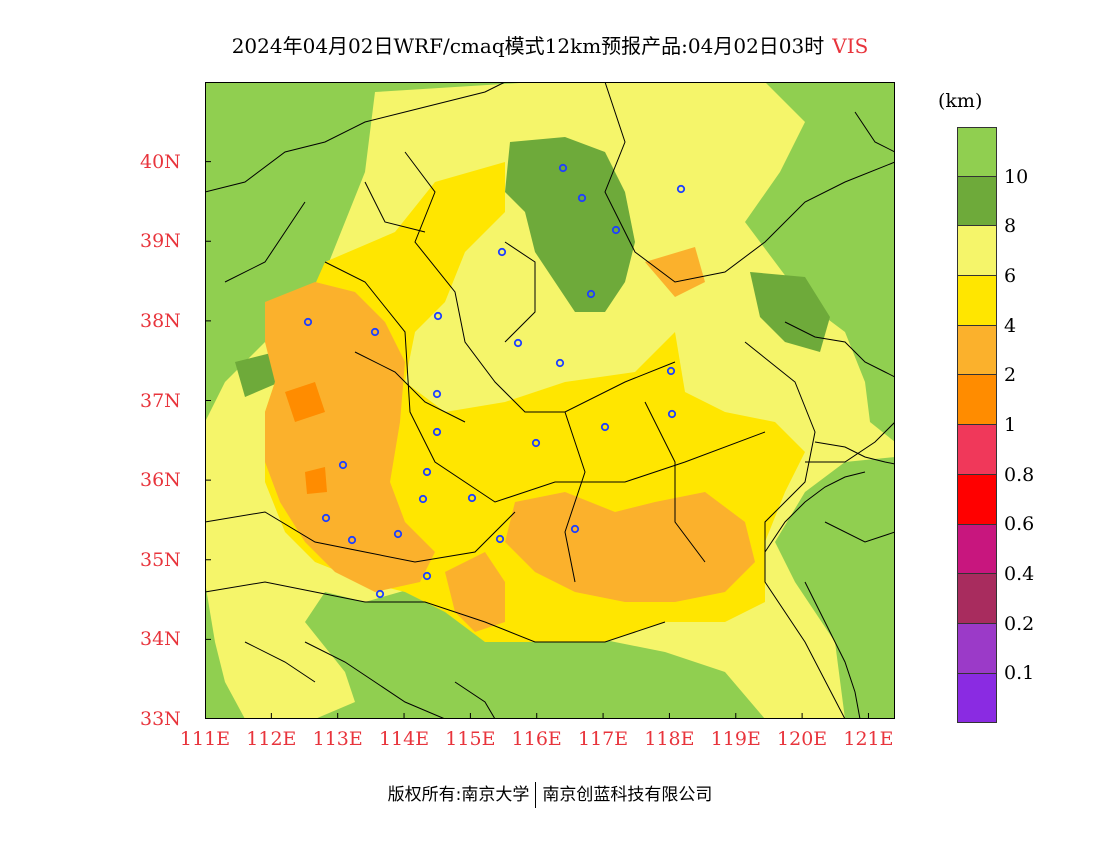  What do you see at coordinates (603, 739) in the screenshot?
I see `x-axis-label: 117E` at bounding box center [603, 739].